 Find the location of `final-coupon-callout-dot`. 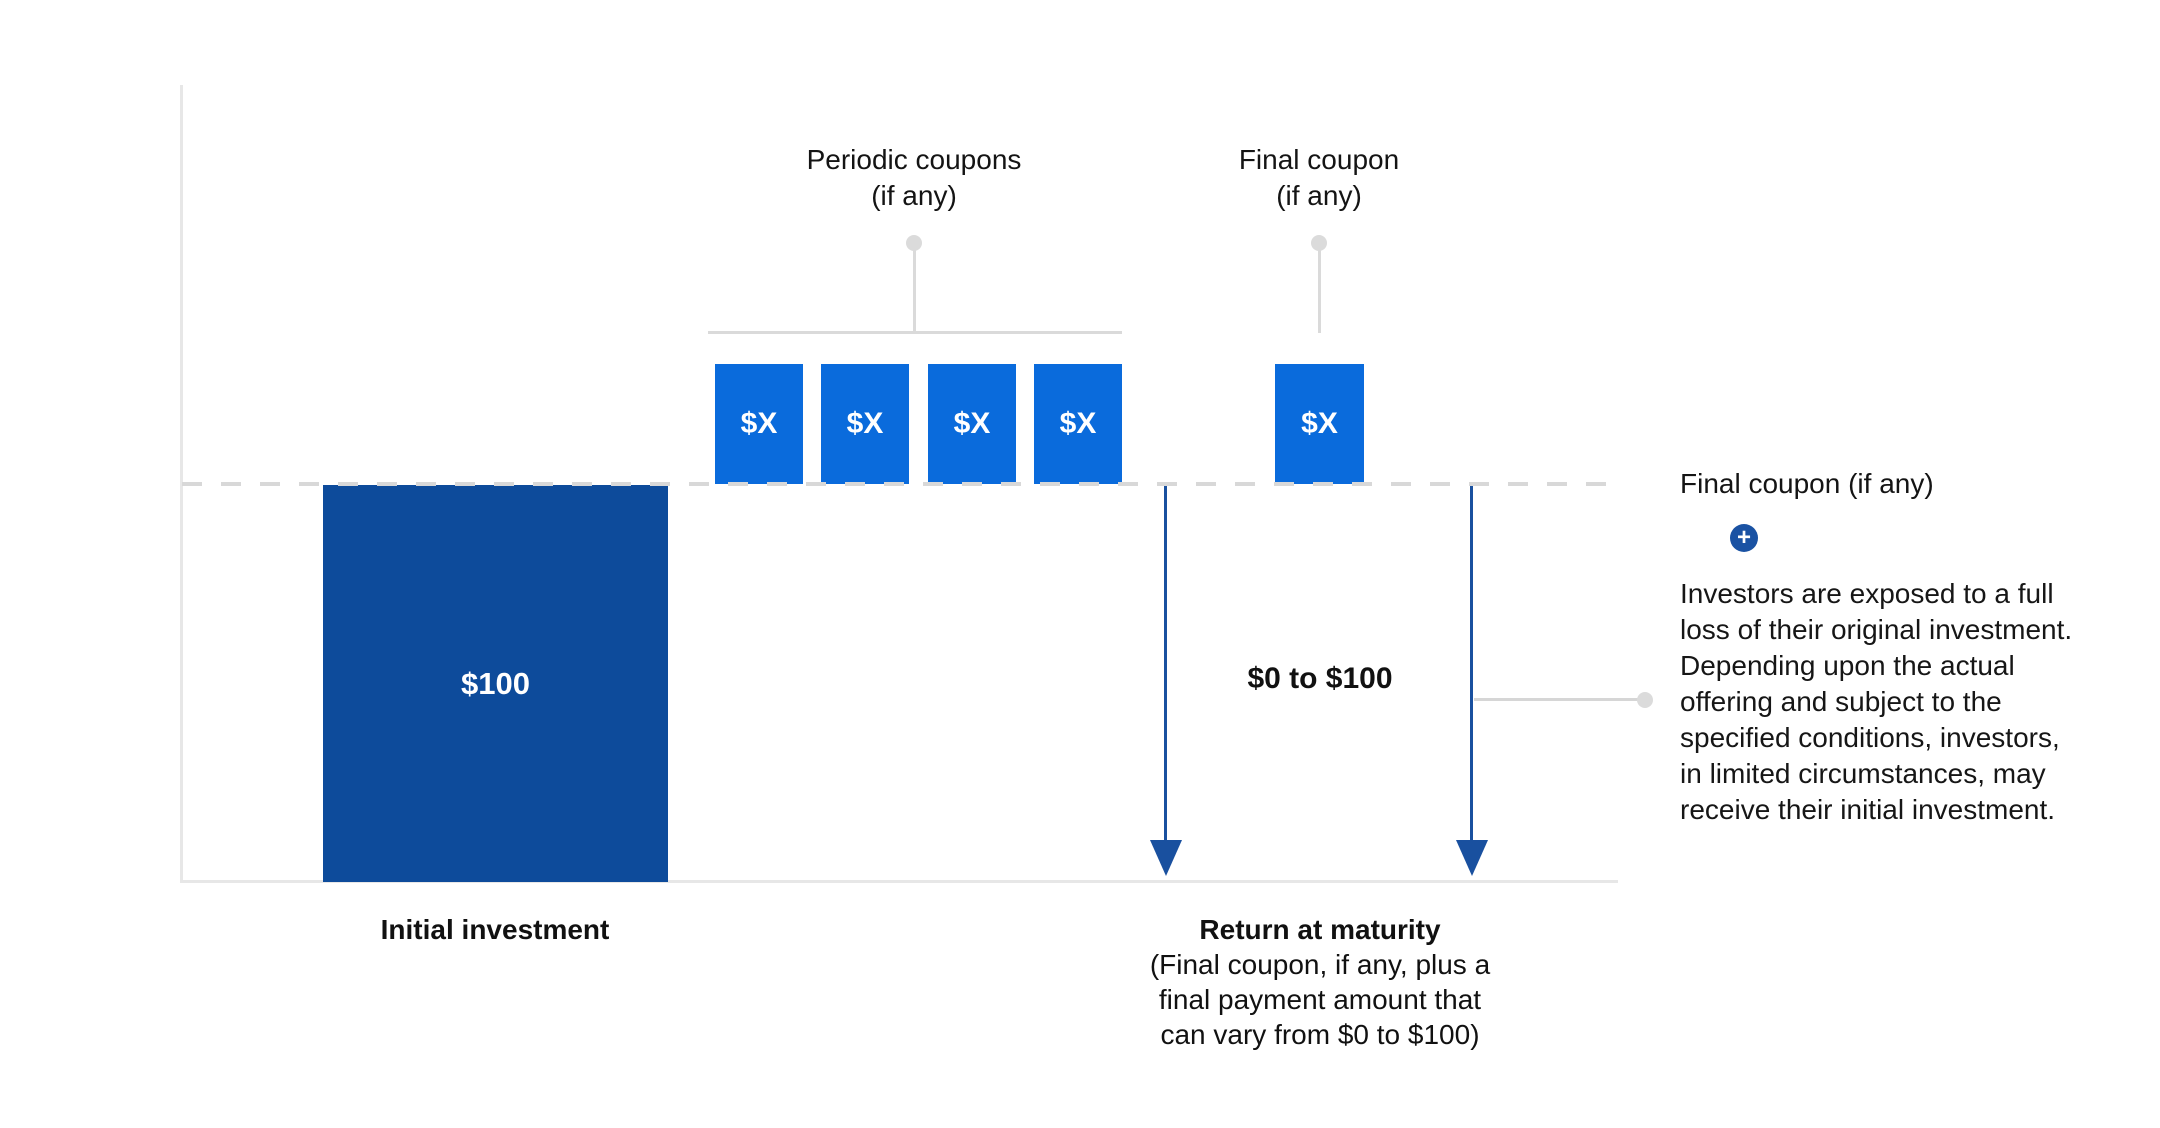

final-coupon-callout-dot is located at coordinates (1319, 243).